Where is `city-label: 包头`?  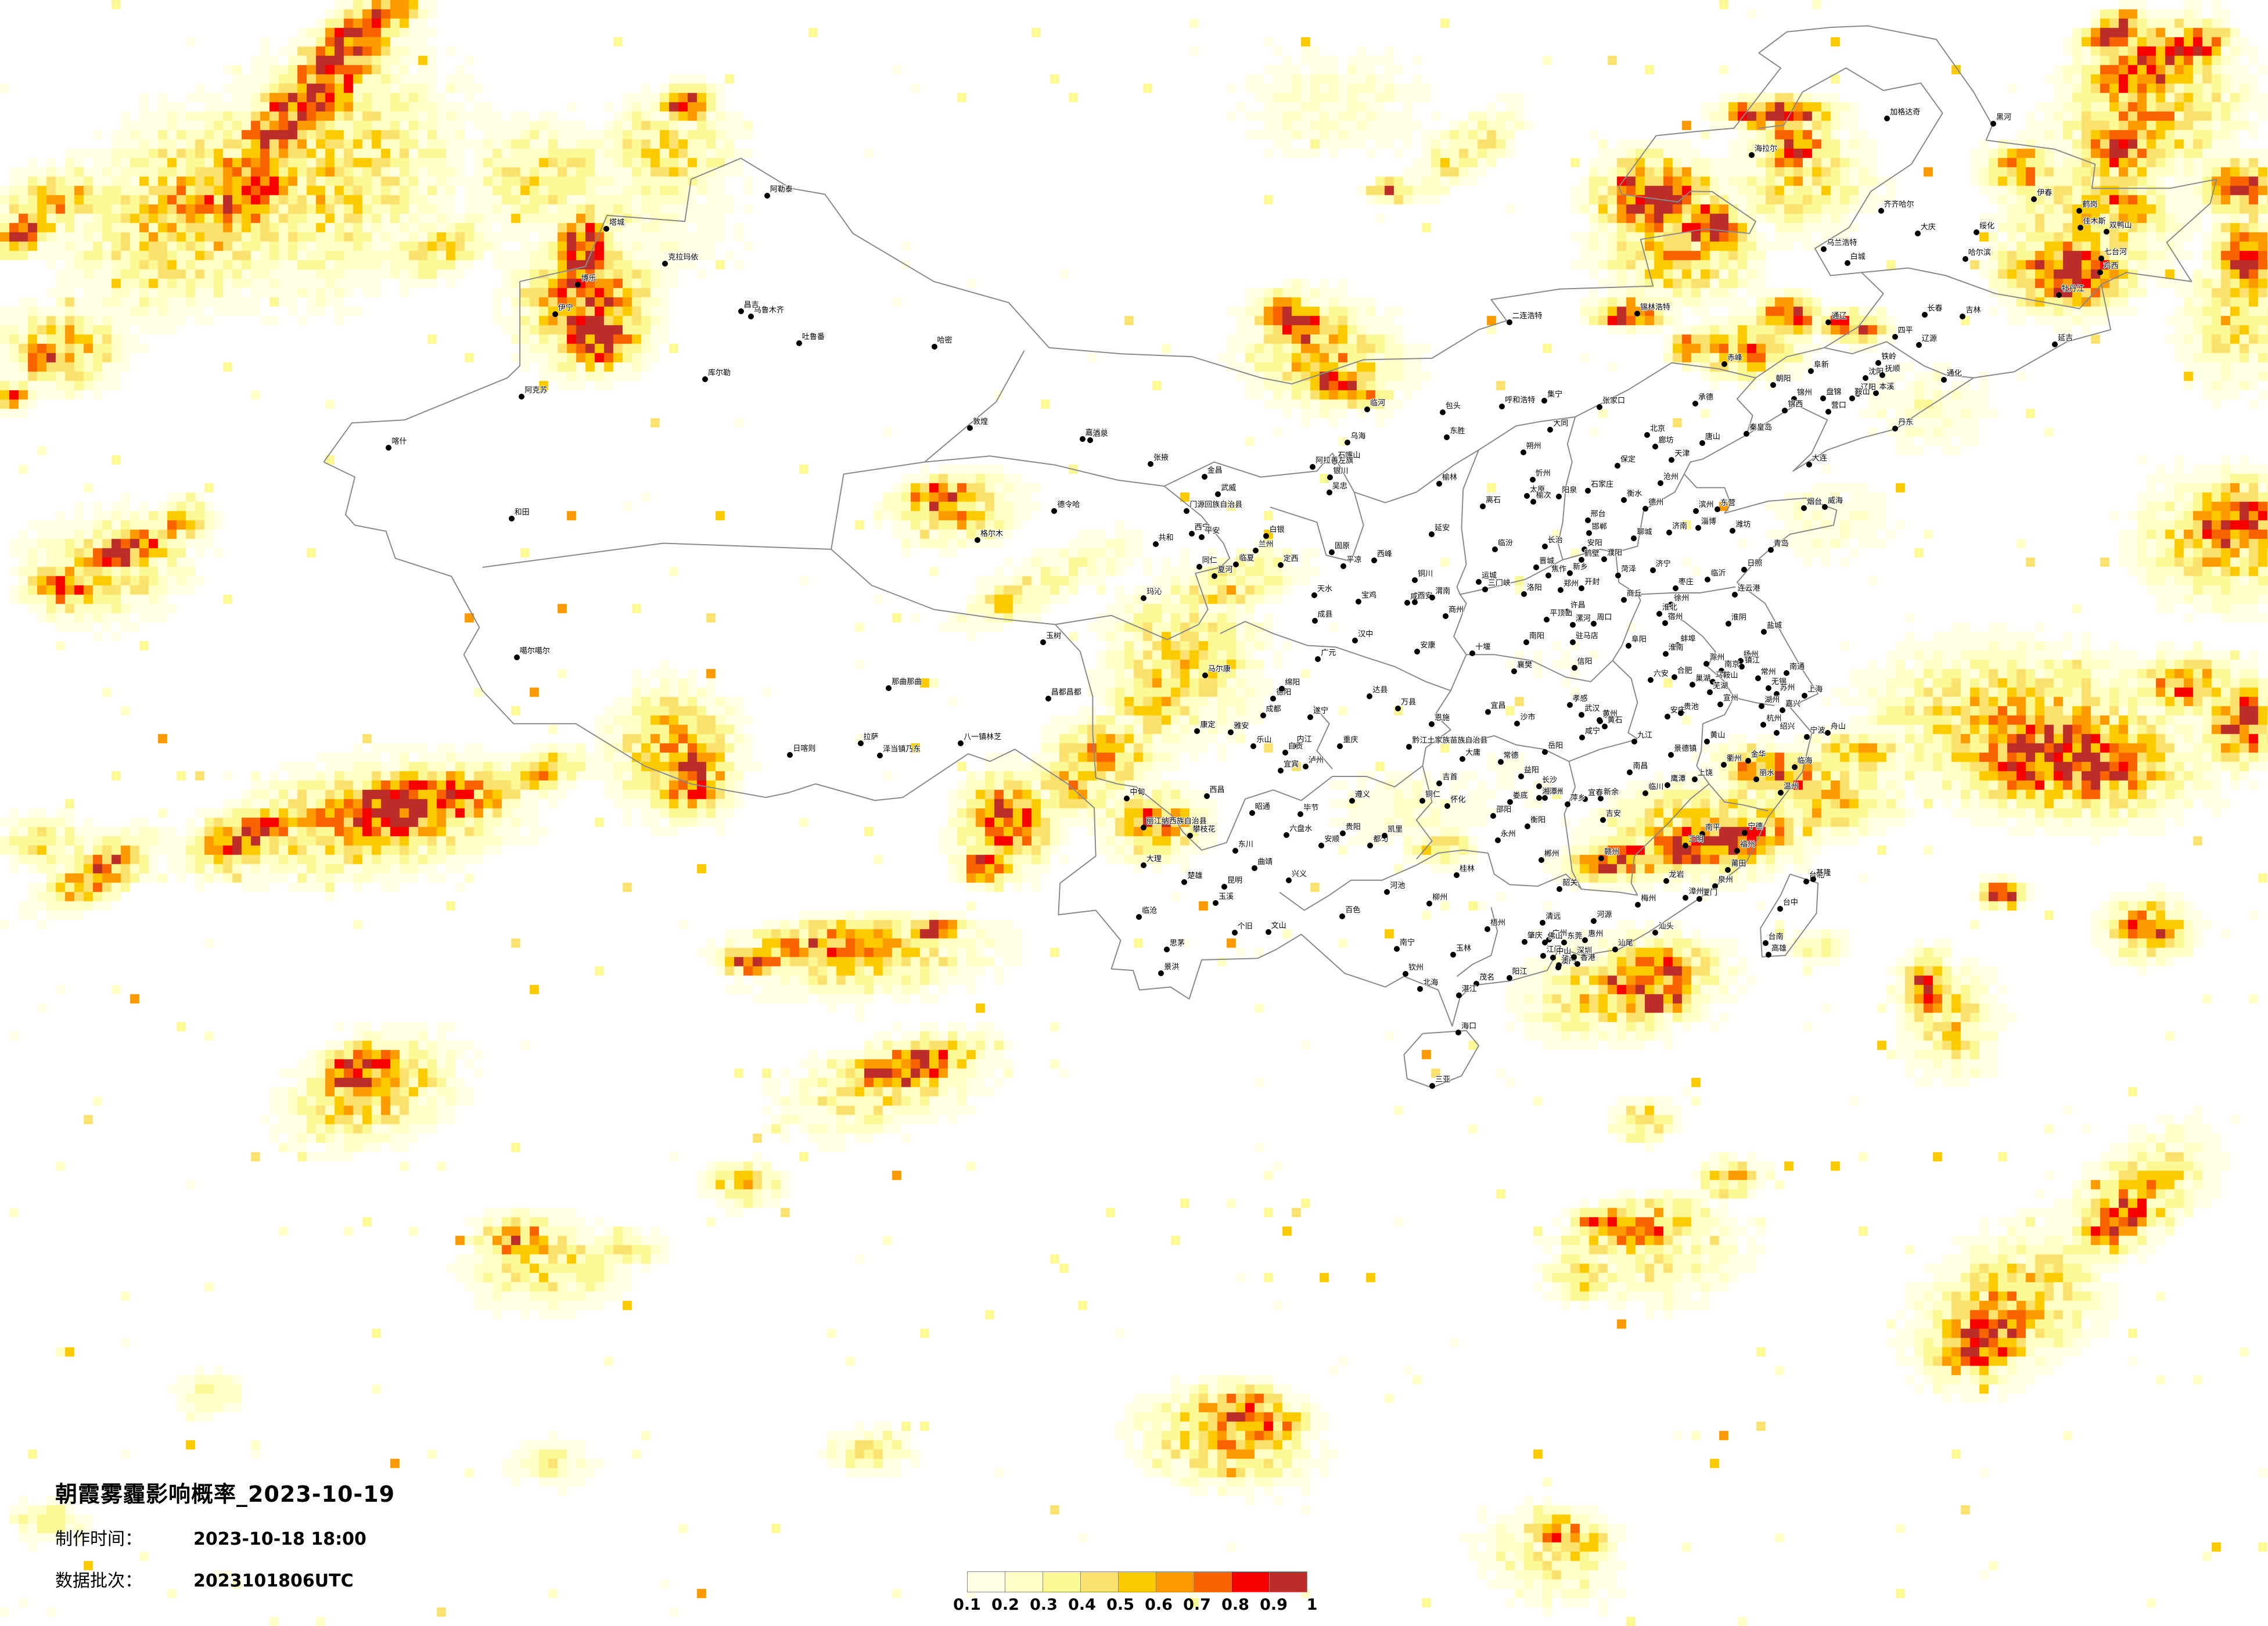 city-label: 包头 is located at coordinates (1453, 406).